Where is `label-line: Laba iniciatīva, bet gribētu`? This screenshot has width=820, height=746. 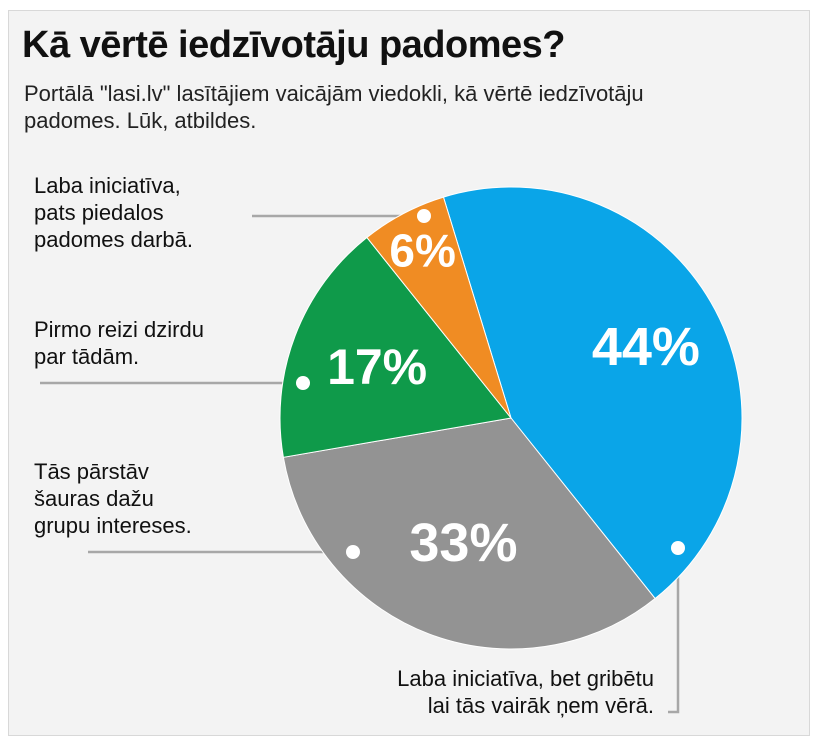
label-line: Laba iniciatīva, bet gribētu is located at coordinates (525, 678).